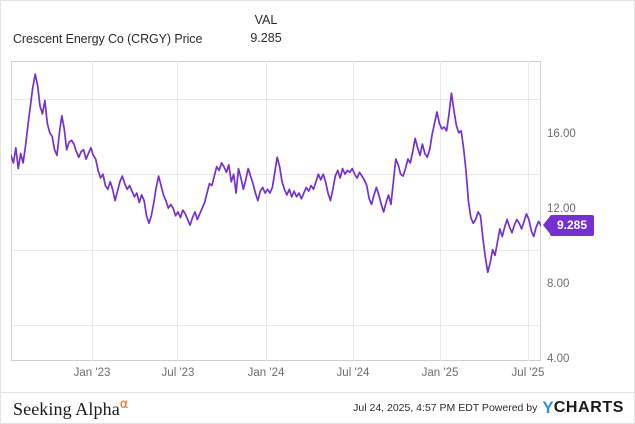 This screenshot has width=635, height=424. I want to click on series-name-label: Crescent Energy Co (CRGY) Price, so click(108, 39).